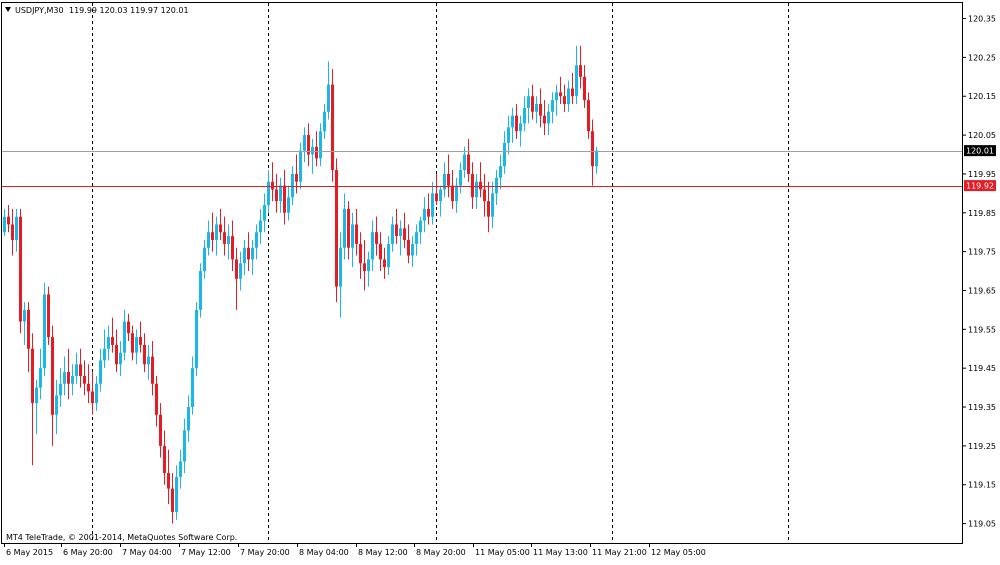 The height and width of the screenshot is (565, 1000). What do you see at coordinates (982, 135) in the screenshot?
I see `price-tick-label: 120.05` at bounding box center [982, 135].